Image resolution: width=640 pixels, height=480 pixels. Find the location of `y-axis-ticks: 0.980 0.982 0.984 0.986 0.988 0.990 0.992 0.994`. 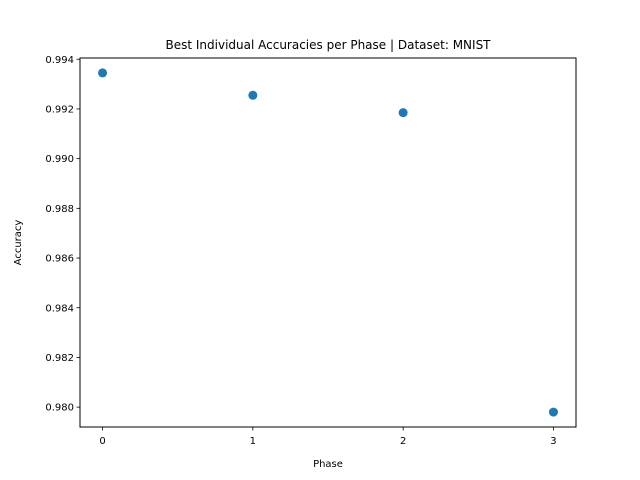

y-axis-ticks: 0.980 0.982 0.984 0.986 0.988 0.990 0.992 0.994 is located at coordinates (62, 234).